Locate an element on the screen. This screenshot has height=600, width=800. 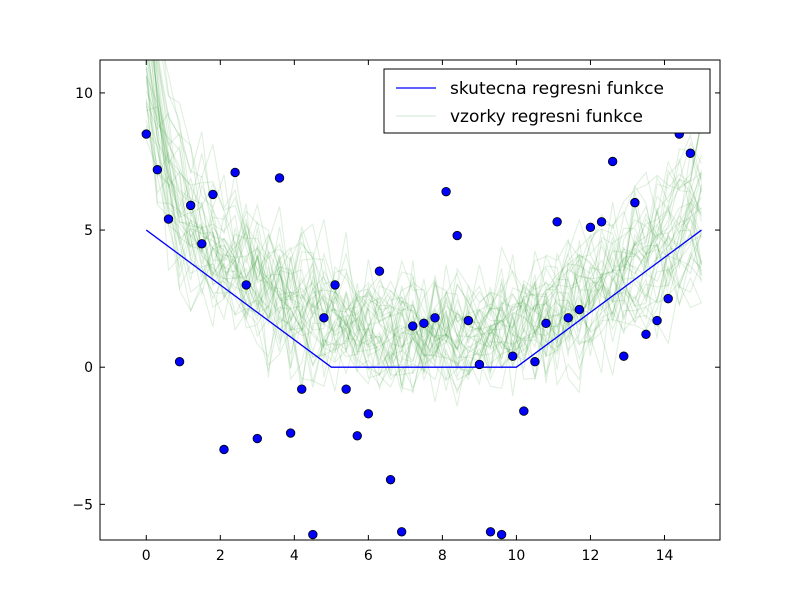
x-tick-label: 4 is located at coordinates (294, 556).